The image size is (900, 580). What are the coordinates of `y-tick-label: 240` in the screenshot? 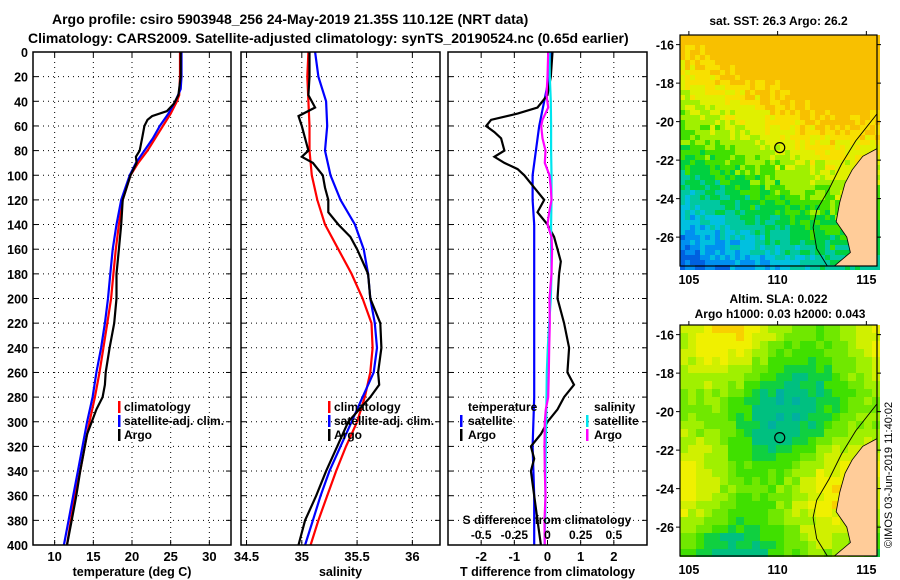 It's located at (17, 349).